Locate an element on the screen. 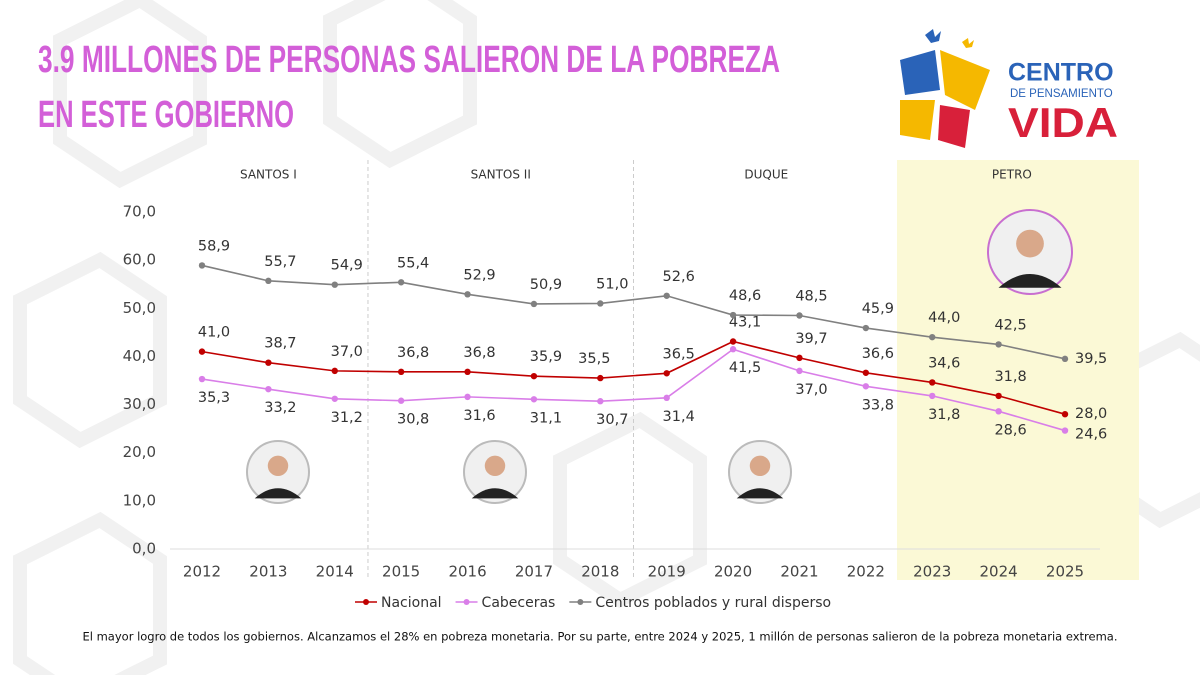 The width and height of the screenshot is (1200, 675). period-label: SANTOS II is located at coordinates (501, 175).